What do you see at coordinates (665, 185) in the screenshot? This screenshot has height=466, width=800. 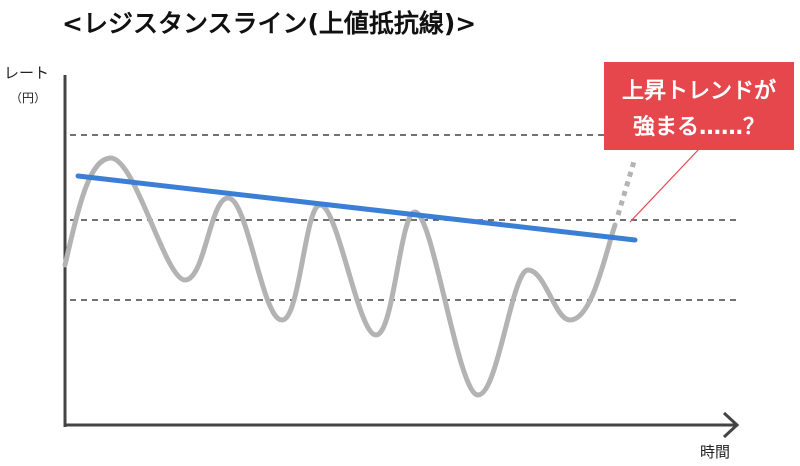 I see `callout-pointer-line` at bounding box center [665, 185].